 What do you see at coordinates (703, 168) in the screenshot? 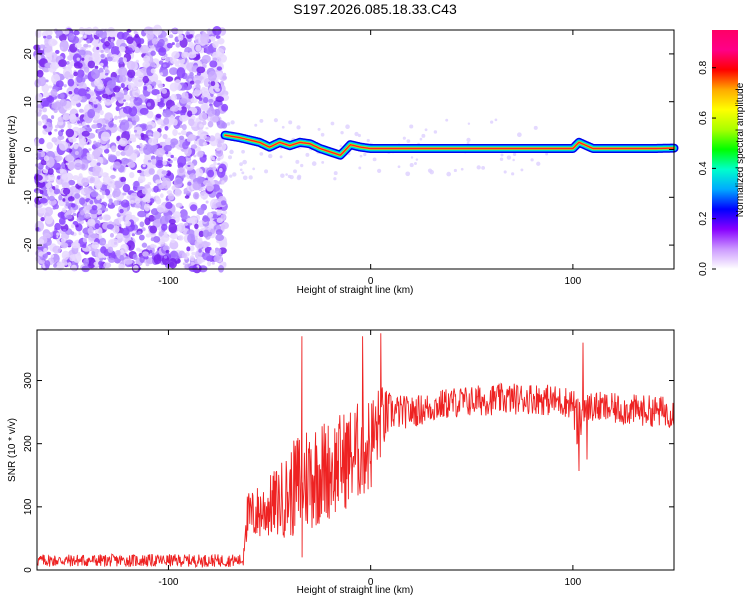
I see `colorbar-tick-label: 0.4` at bounding box center [703, 168].